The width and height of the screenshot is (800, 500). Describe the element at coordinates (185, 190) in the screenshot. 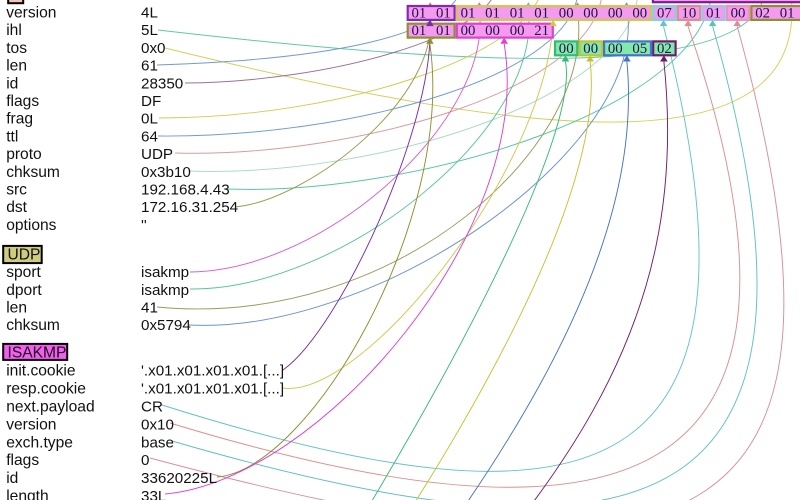

I see `svg-text: 192.168.4.43` at that location.